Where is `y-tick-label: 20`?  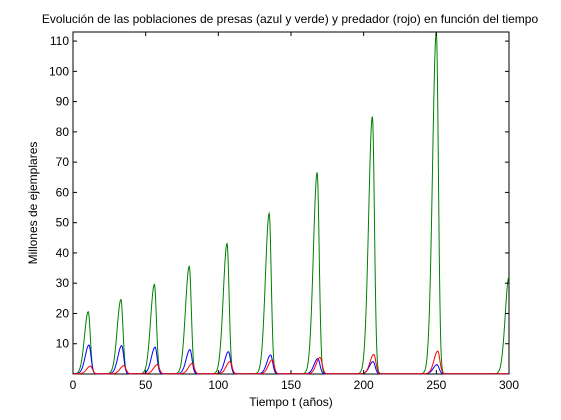
y-tick-label: 20 is located at coordinates (63, 313).